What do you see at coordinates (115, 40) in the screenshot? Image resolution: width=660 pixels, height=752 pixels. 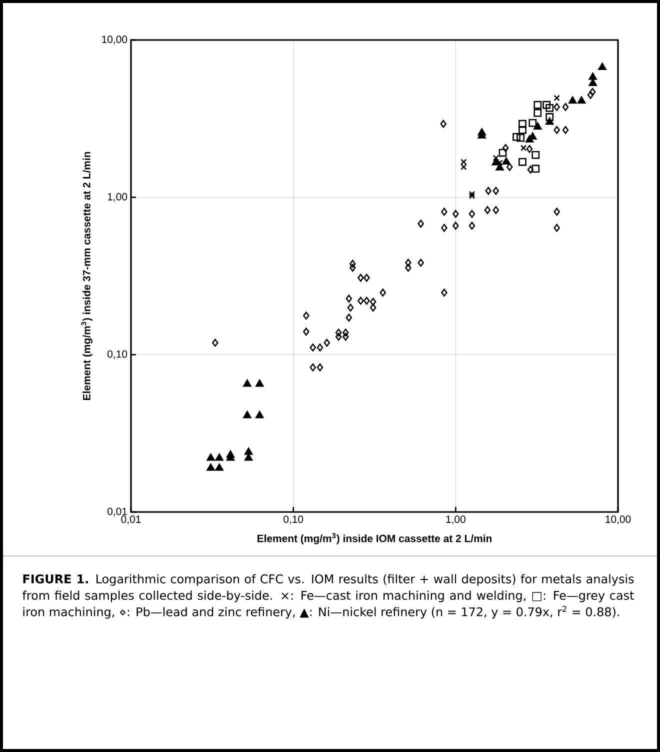 I see `y-tick-label: 10,00` at bounding box center [115, 40].